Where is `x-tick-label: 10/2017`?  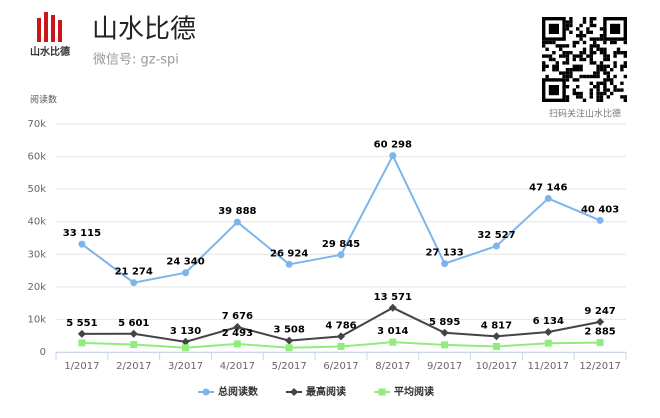
x-tick-label: 10/2017 is located at coordinates (497, 366).